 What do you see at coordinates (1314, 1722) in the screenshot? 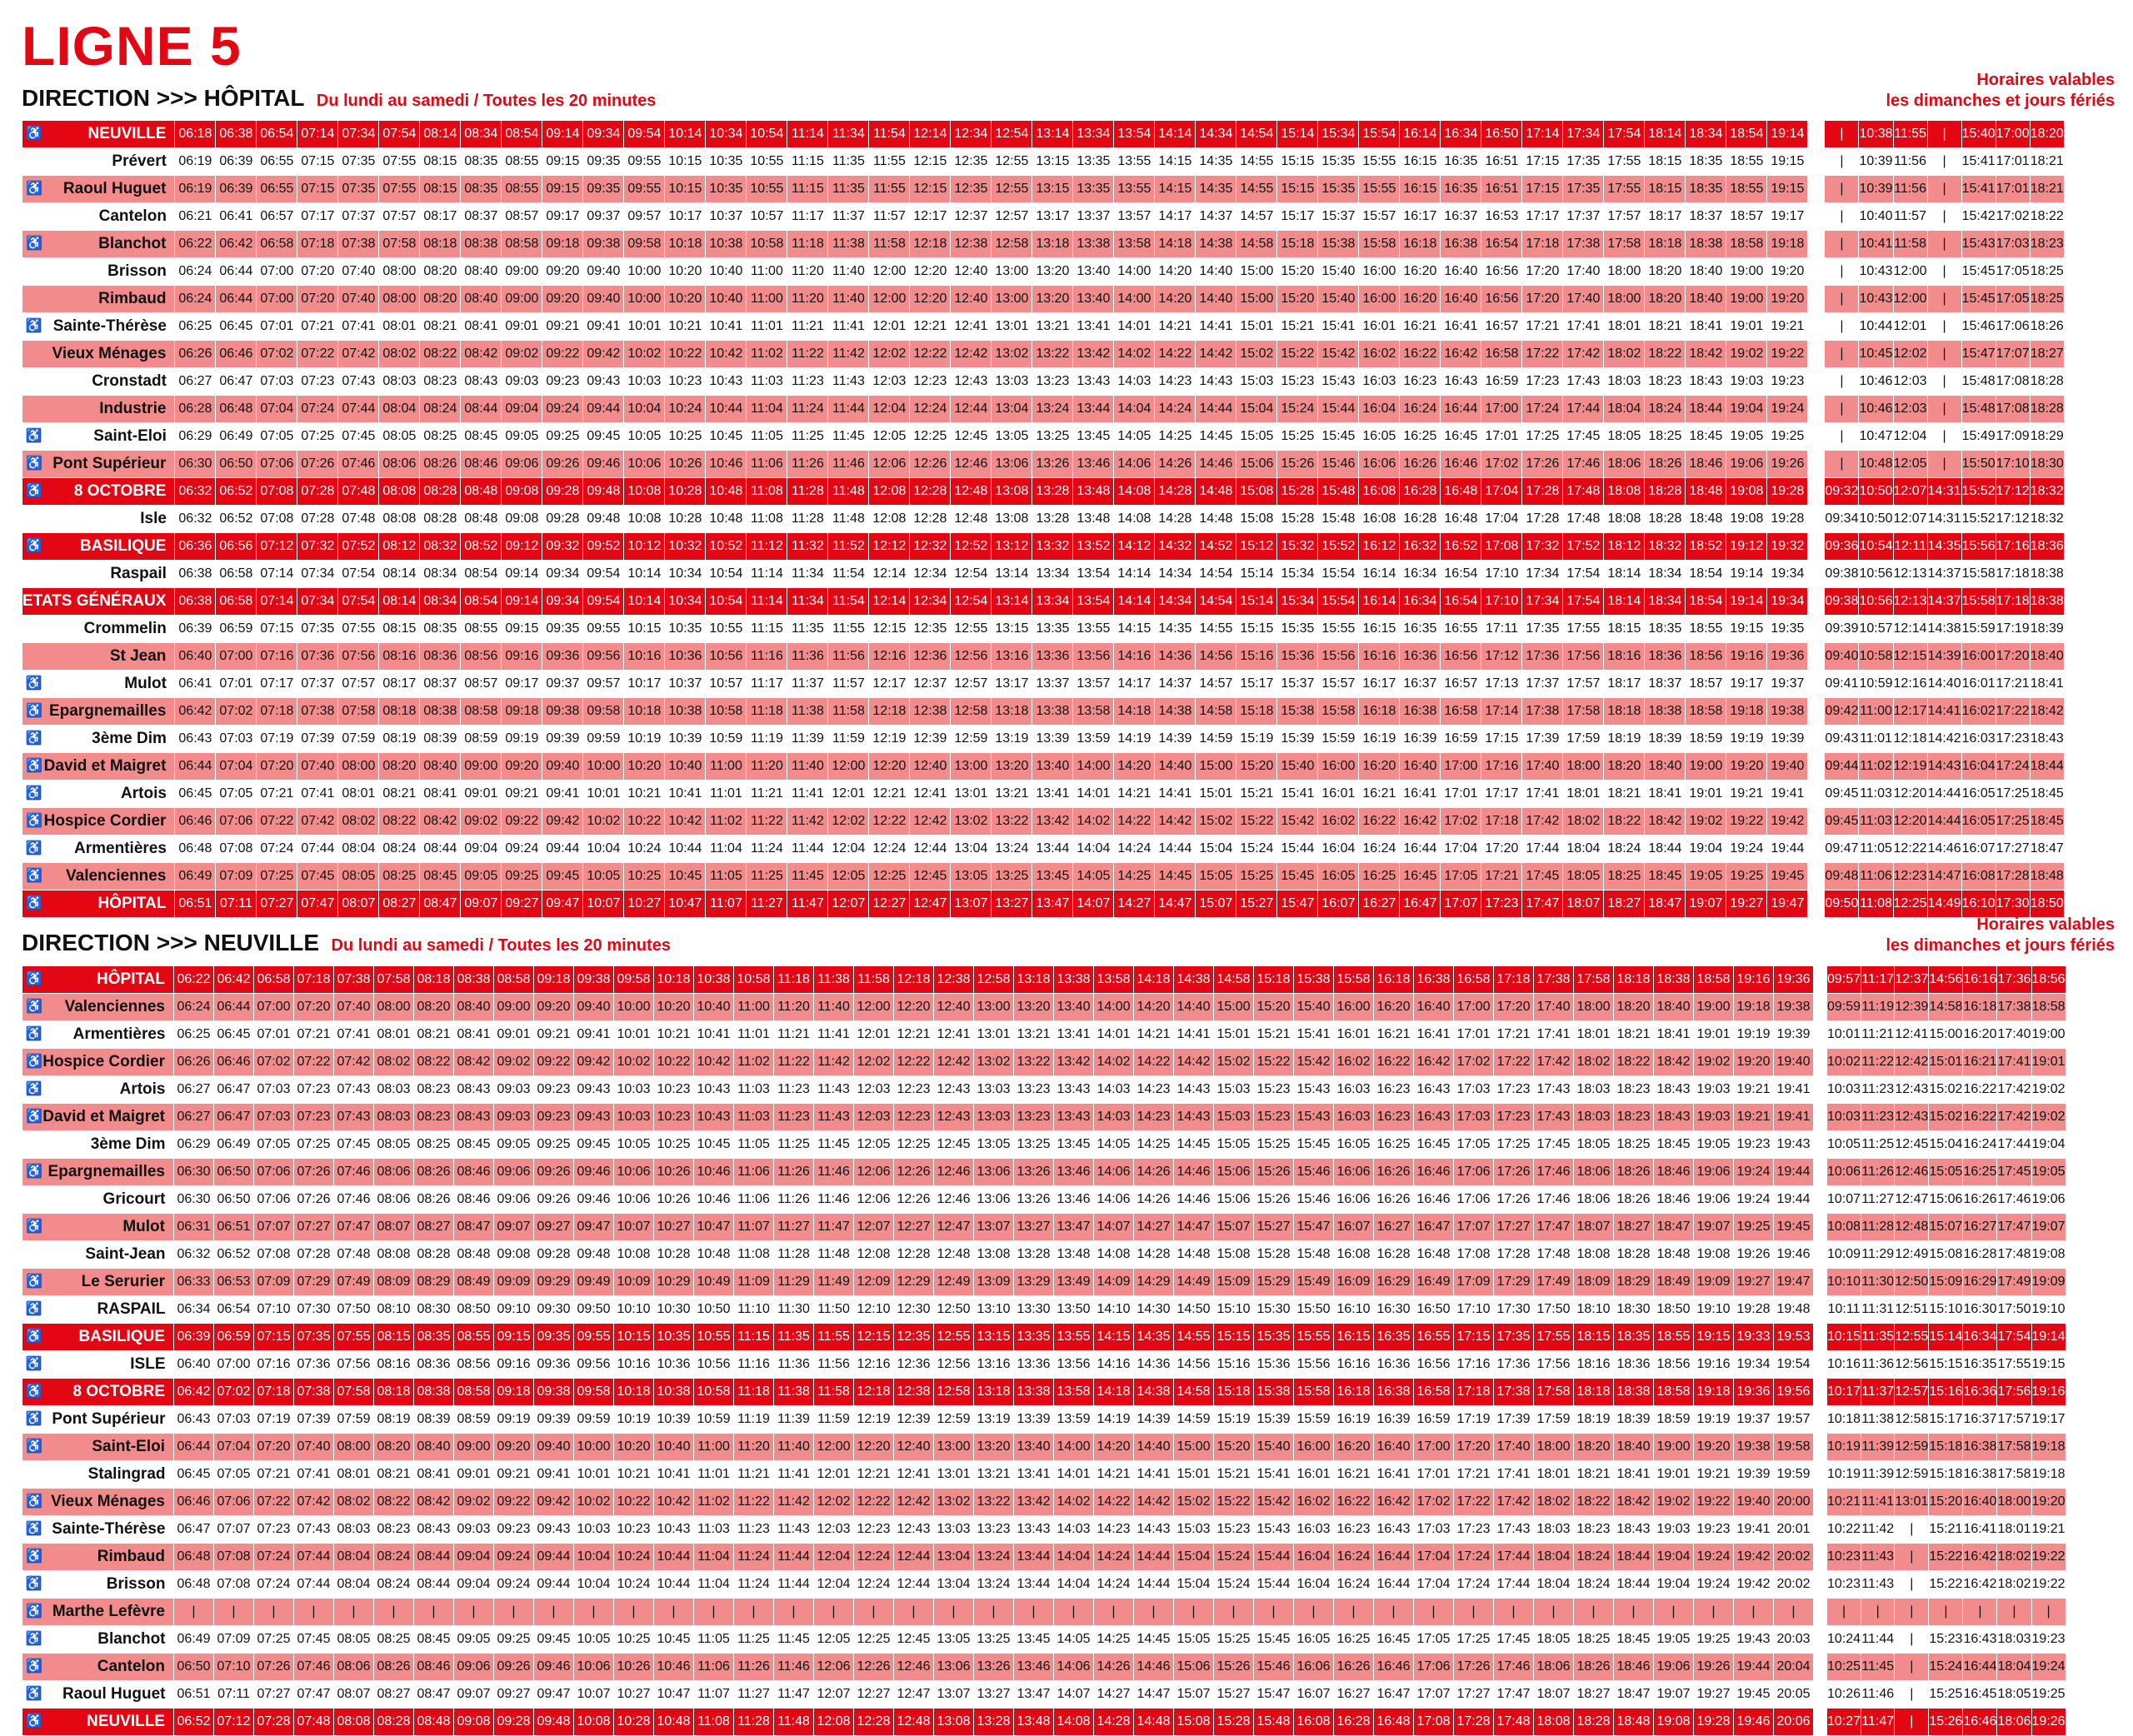
I see `weekday-time: 16:08` at bounding box center [1314, 1722].